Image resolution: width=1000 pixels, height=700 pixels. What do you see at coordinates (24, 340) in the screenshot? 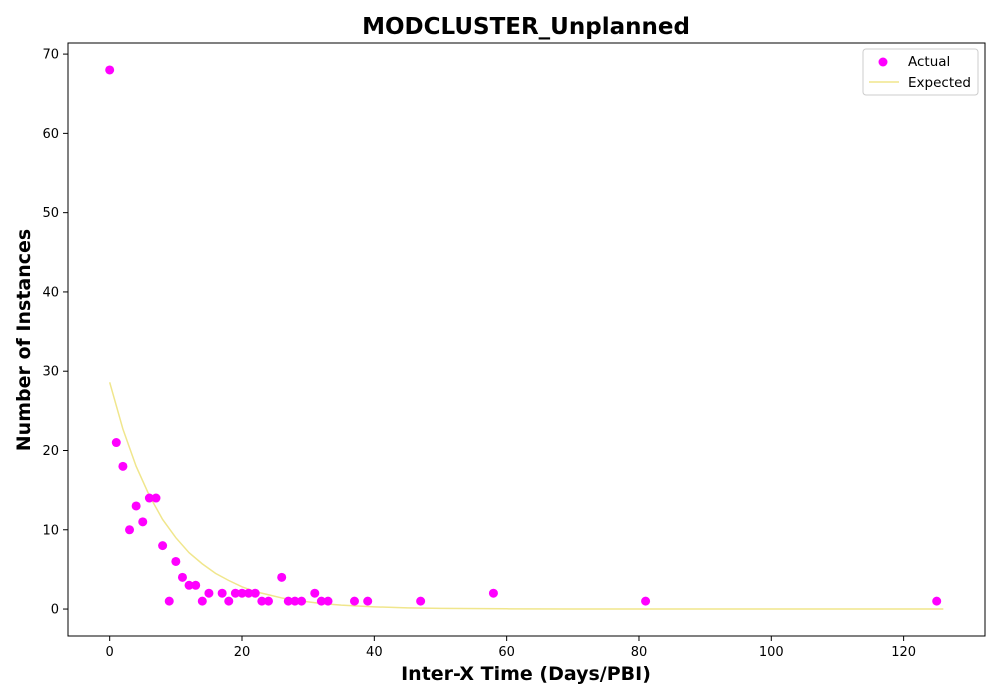
I see `y-axis-title: Number of Instances` at bounding box center [24, 340].